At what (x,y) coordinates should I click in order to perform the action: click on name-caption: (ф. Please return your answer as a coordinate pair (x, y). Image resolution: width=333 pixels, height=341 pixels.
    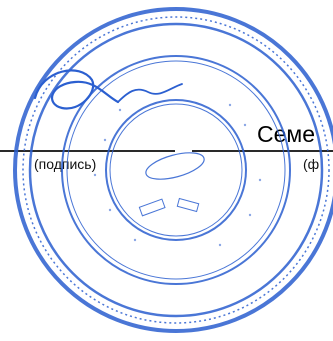
    Looking at the image, I should click on (311, 164).